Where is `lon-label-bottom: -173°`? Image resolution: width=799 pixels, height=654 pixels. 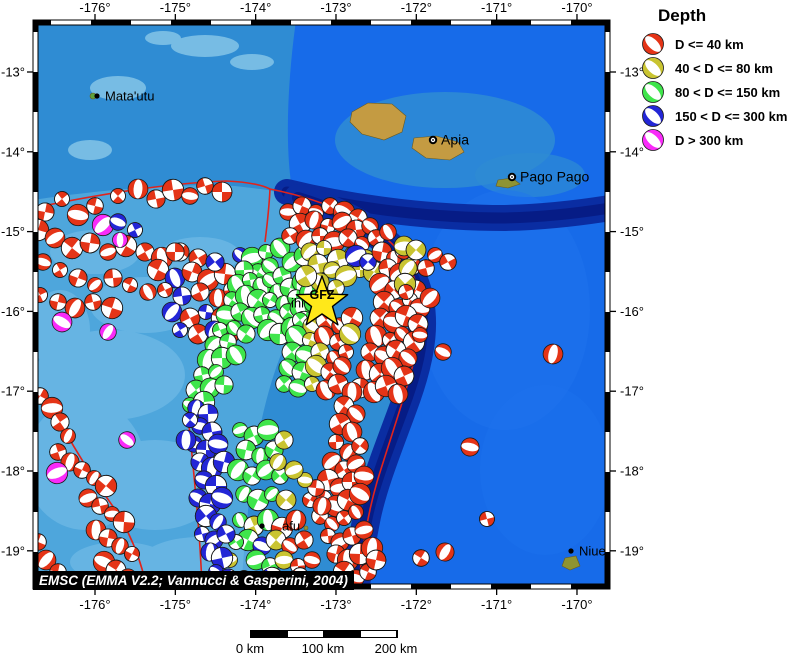
lon-label-bottom: -173° is located at coordinates (335, 604).